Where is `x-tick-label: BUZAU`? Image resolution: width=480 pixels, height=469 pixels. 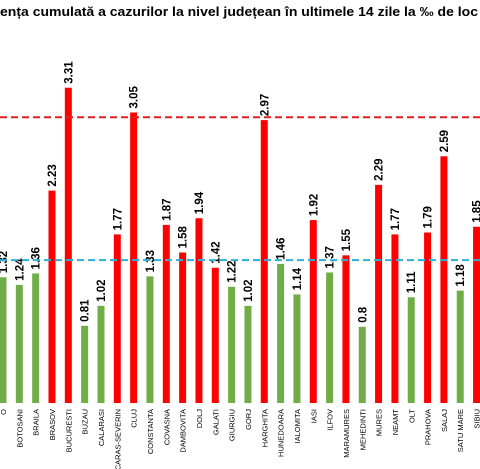
x-tick-label: BUZAU is located at coordinates (85, 421).